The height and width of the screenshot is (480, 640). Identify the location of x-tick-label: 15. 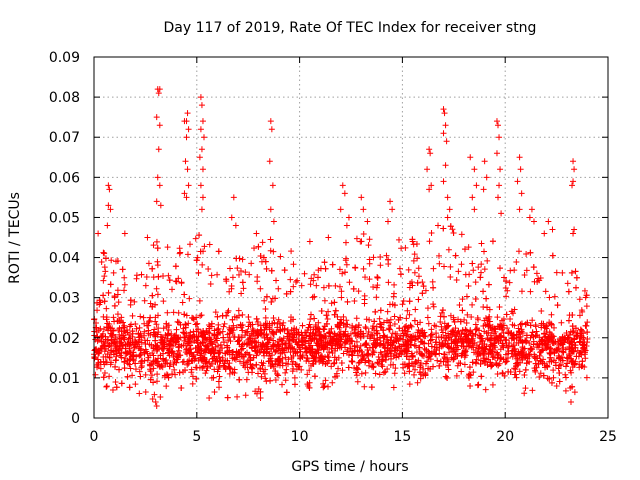
(402, 437).